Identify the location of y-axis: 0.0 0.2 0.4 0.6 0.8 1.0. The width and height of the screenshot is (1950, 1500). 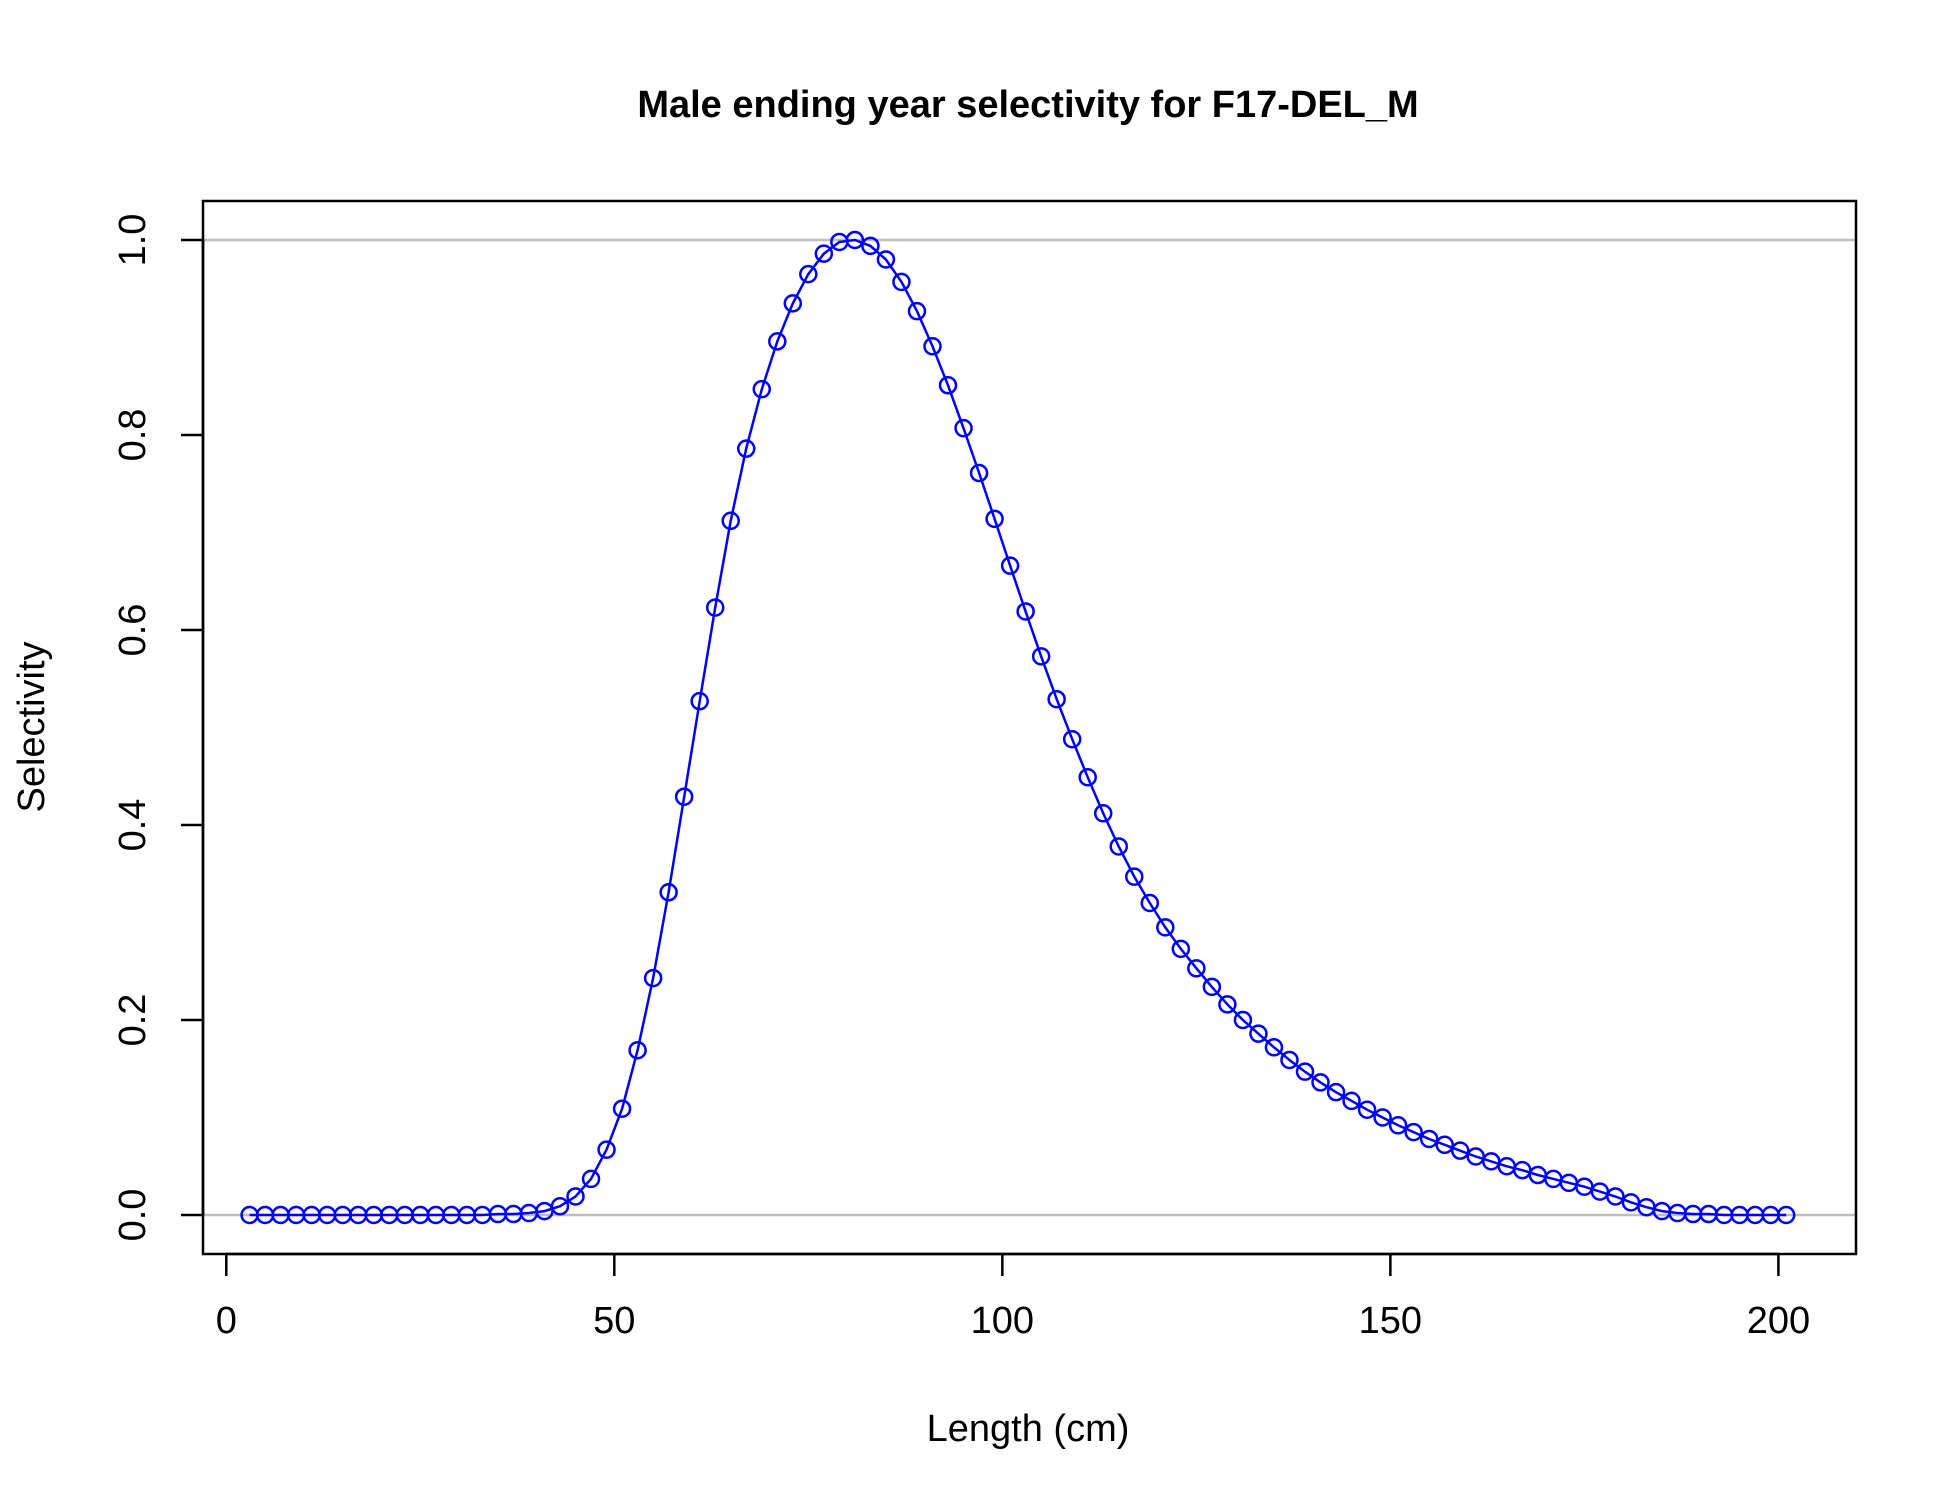
(158, 728).